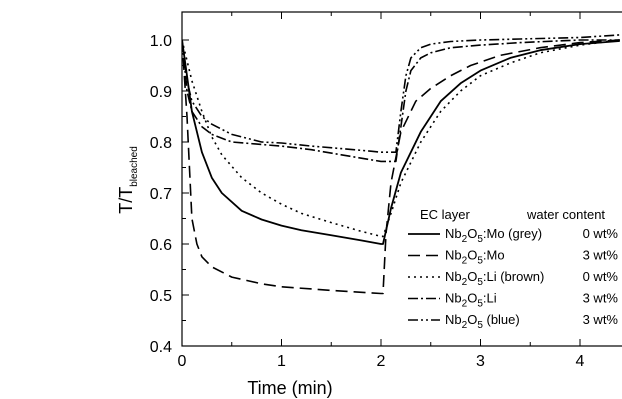  What do you see at coordinates (601, 298) in the screenshot?
I see `legend-water-4: 3 wt%` at bounding box center [601, 298].